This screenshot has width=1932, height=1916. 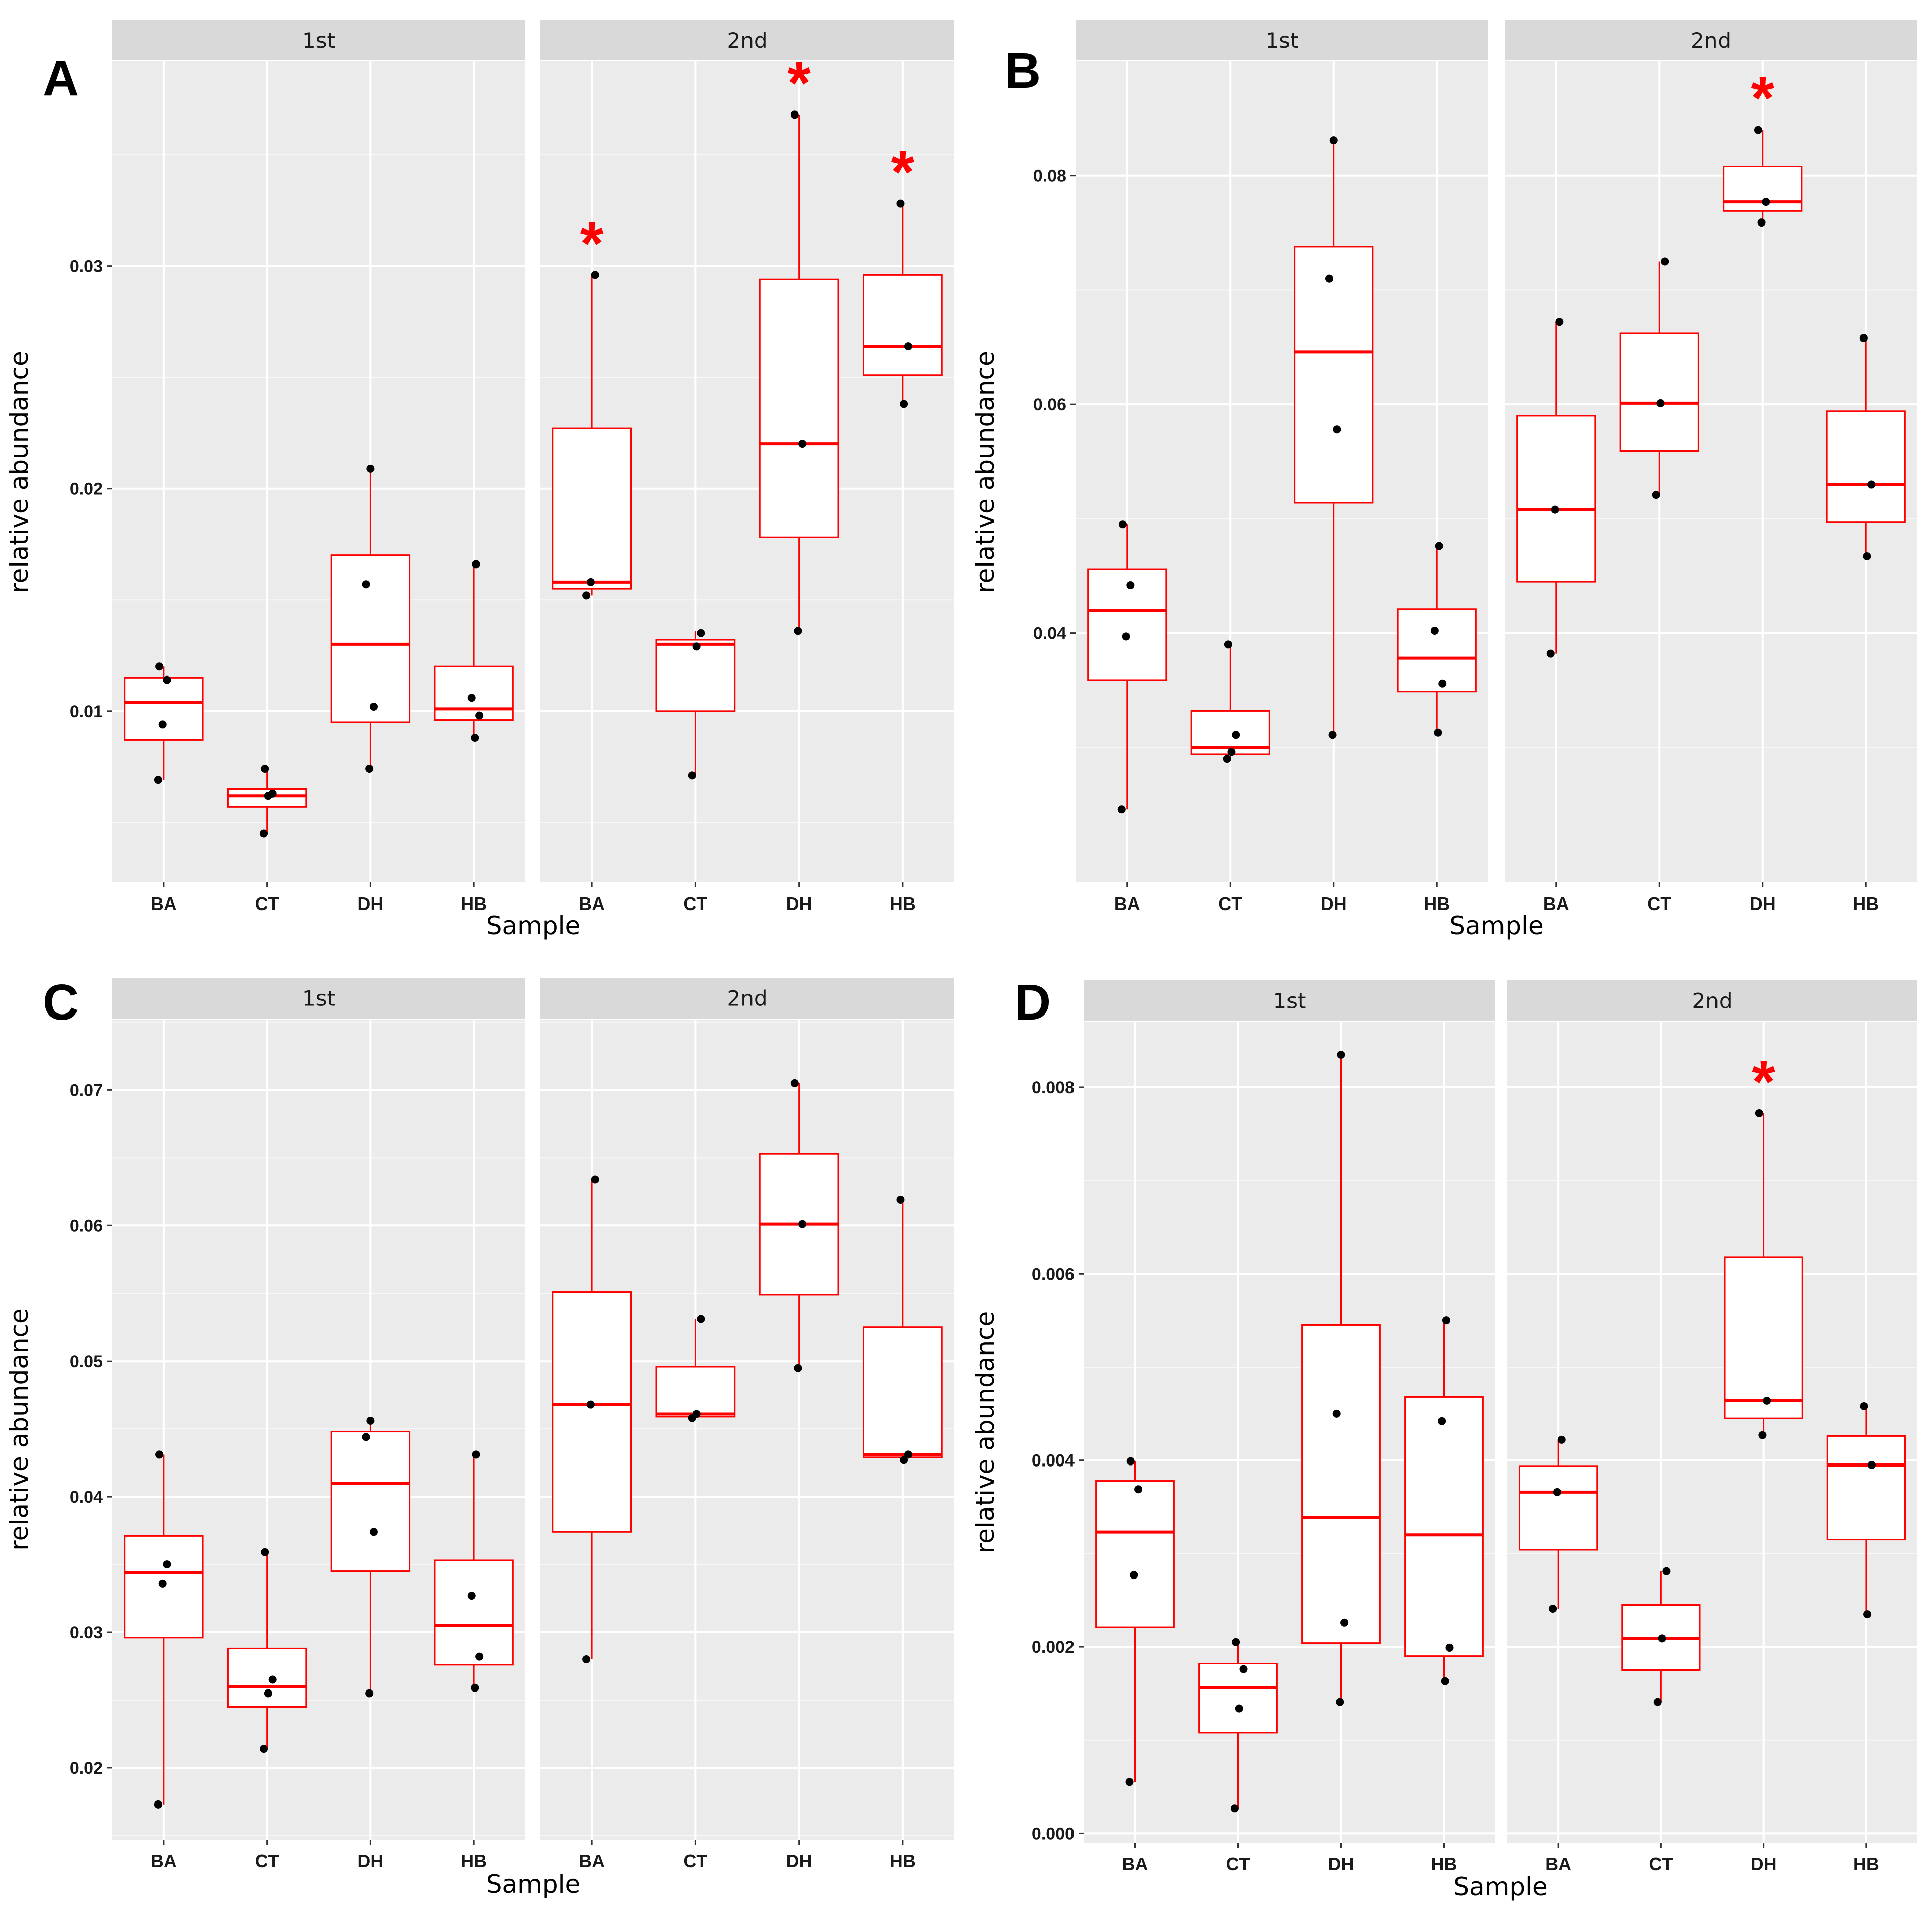 What do you see at coordinates (1033, 1003) in the screenshot?
I see `panel-letter: D` at bounding box center [1033, 1003].